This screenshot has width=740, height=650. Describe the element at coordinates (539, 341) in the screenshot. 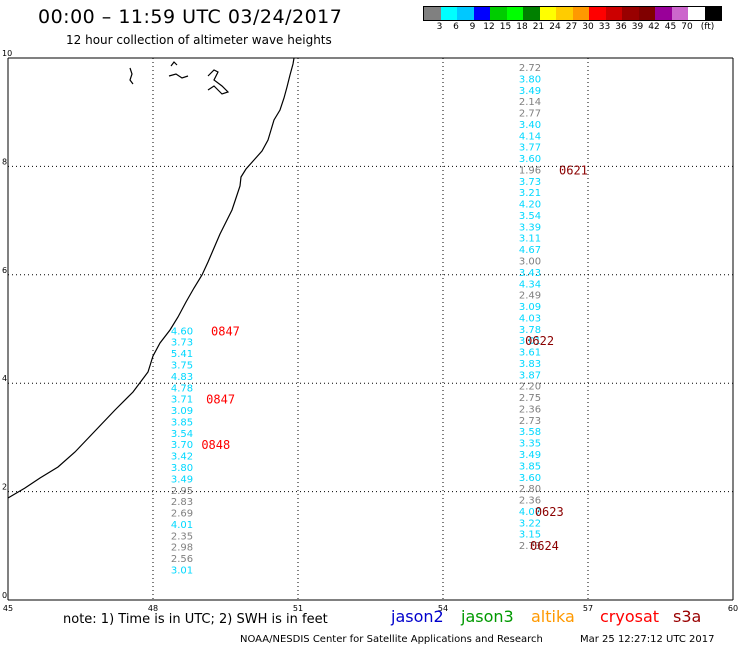

I see `pass-time-label: 0622` at that location.